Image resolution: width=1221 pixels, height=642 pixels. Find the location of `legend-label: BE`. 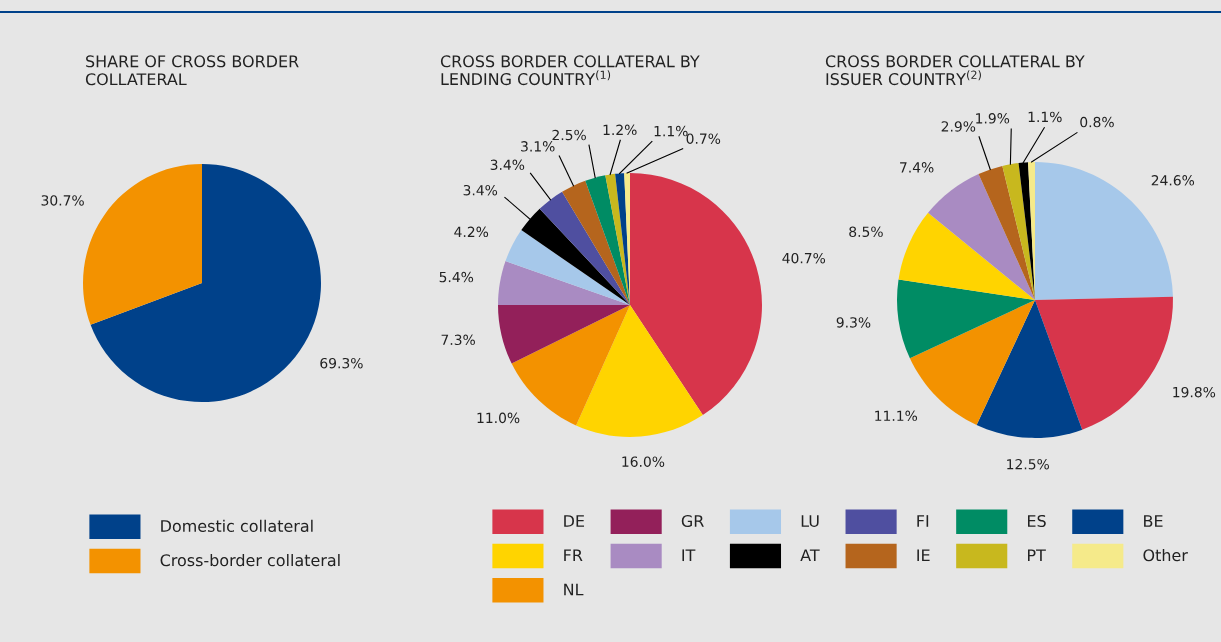

legend-label: BE is located at coordinates (1153, 521).